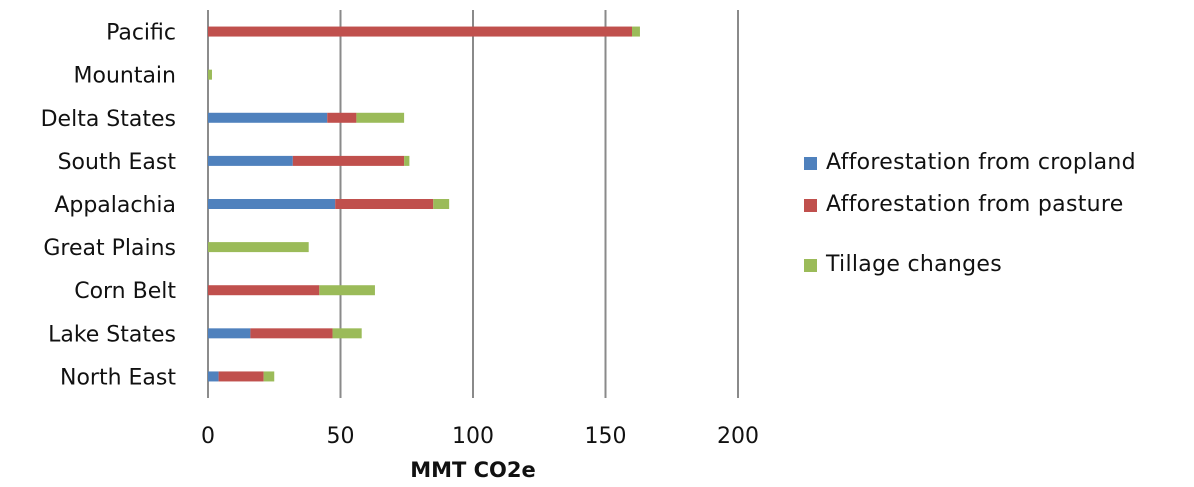 The height and width of the screenshot is (487, 1194). Describe the element at coordinates (981, 162) in the screenshot. I see `legend-label-cropland: Afforestation from cropland` at that location.